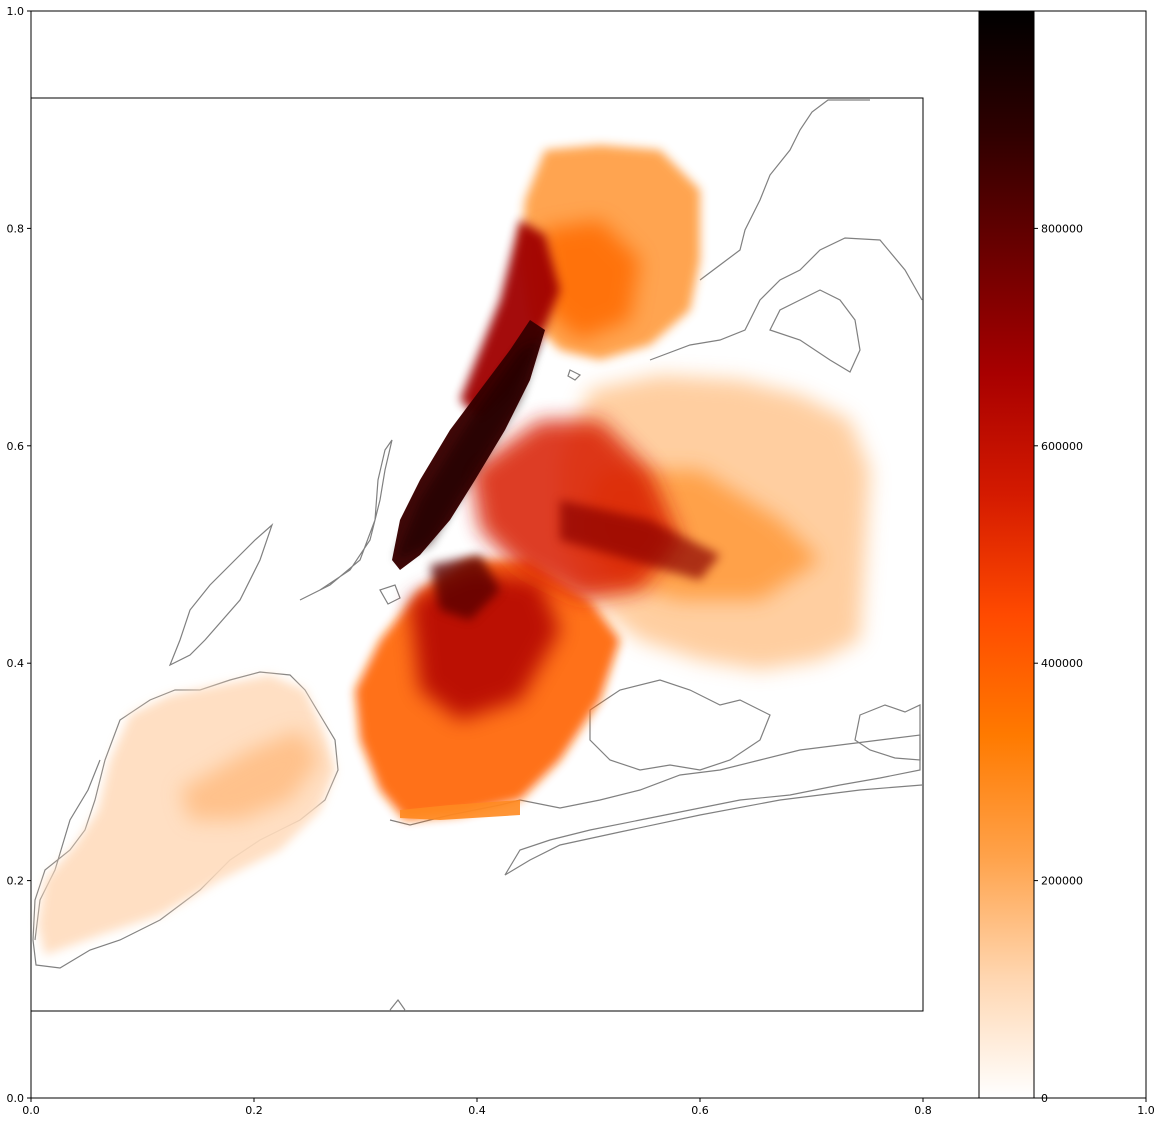 The width and height of the screenshot is (1161, 1122). Describe the element at coordinates (1044, 1098) in the screenshot. I see `colorbar-tick-label: 0` at that location.